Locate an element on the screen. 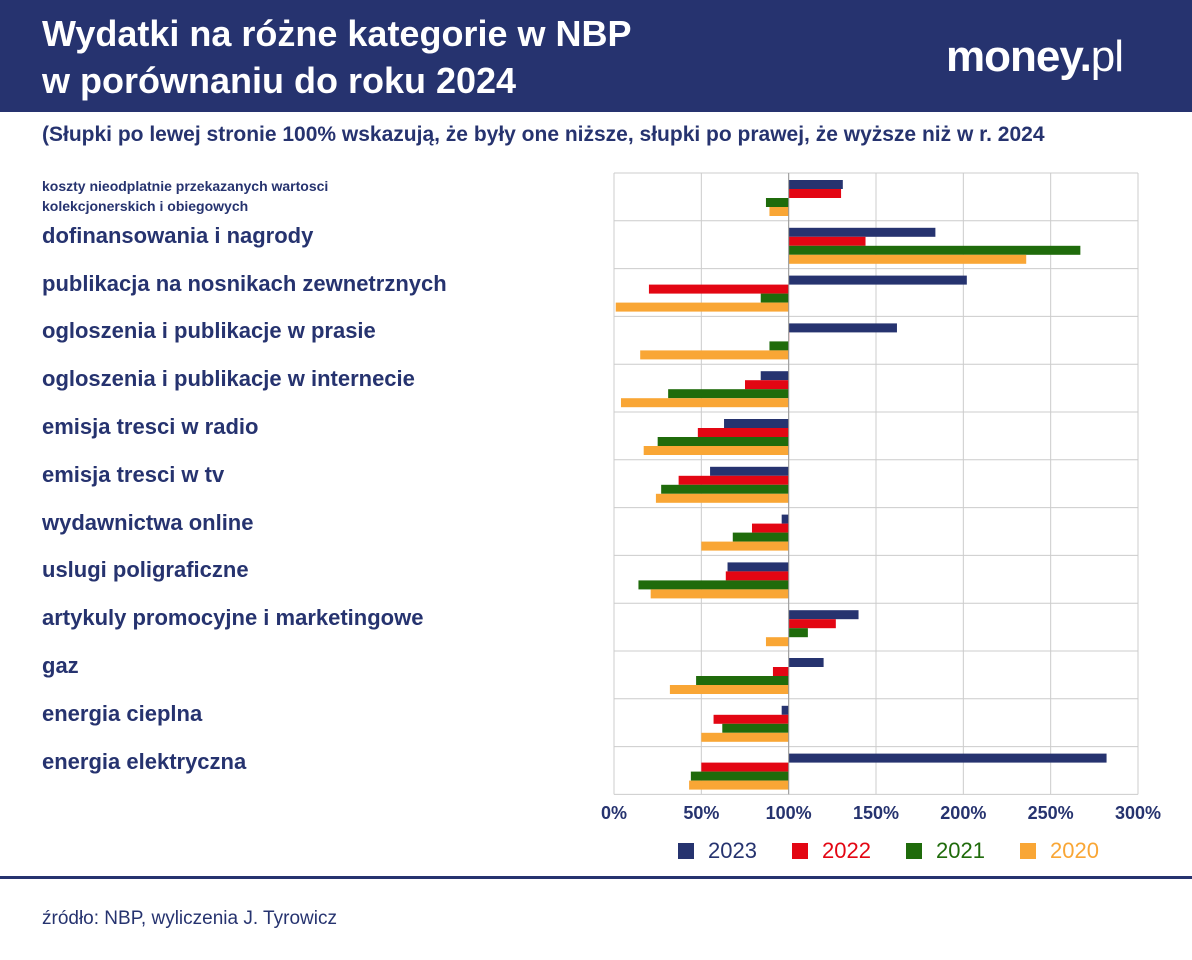 The image size is (1192, 960). category-label: energia cieplna is located at coordinates (122, 713).